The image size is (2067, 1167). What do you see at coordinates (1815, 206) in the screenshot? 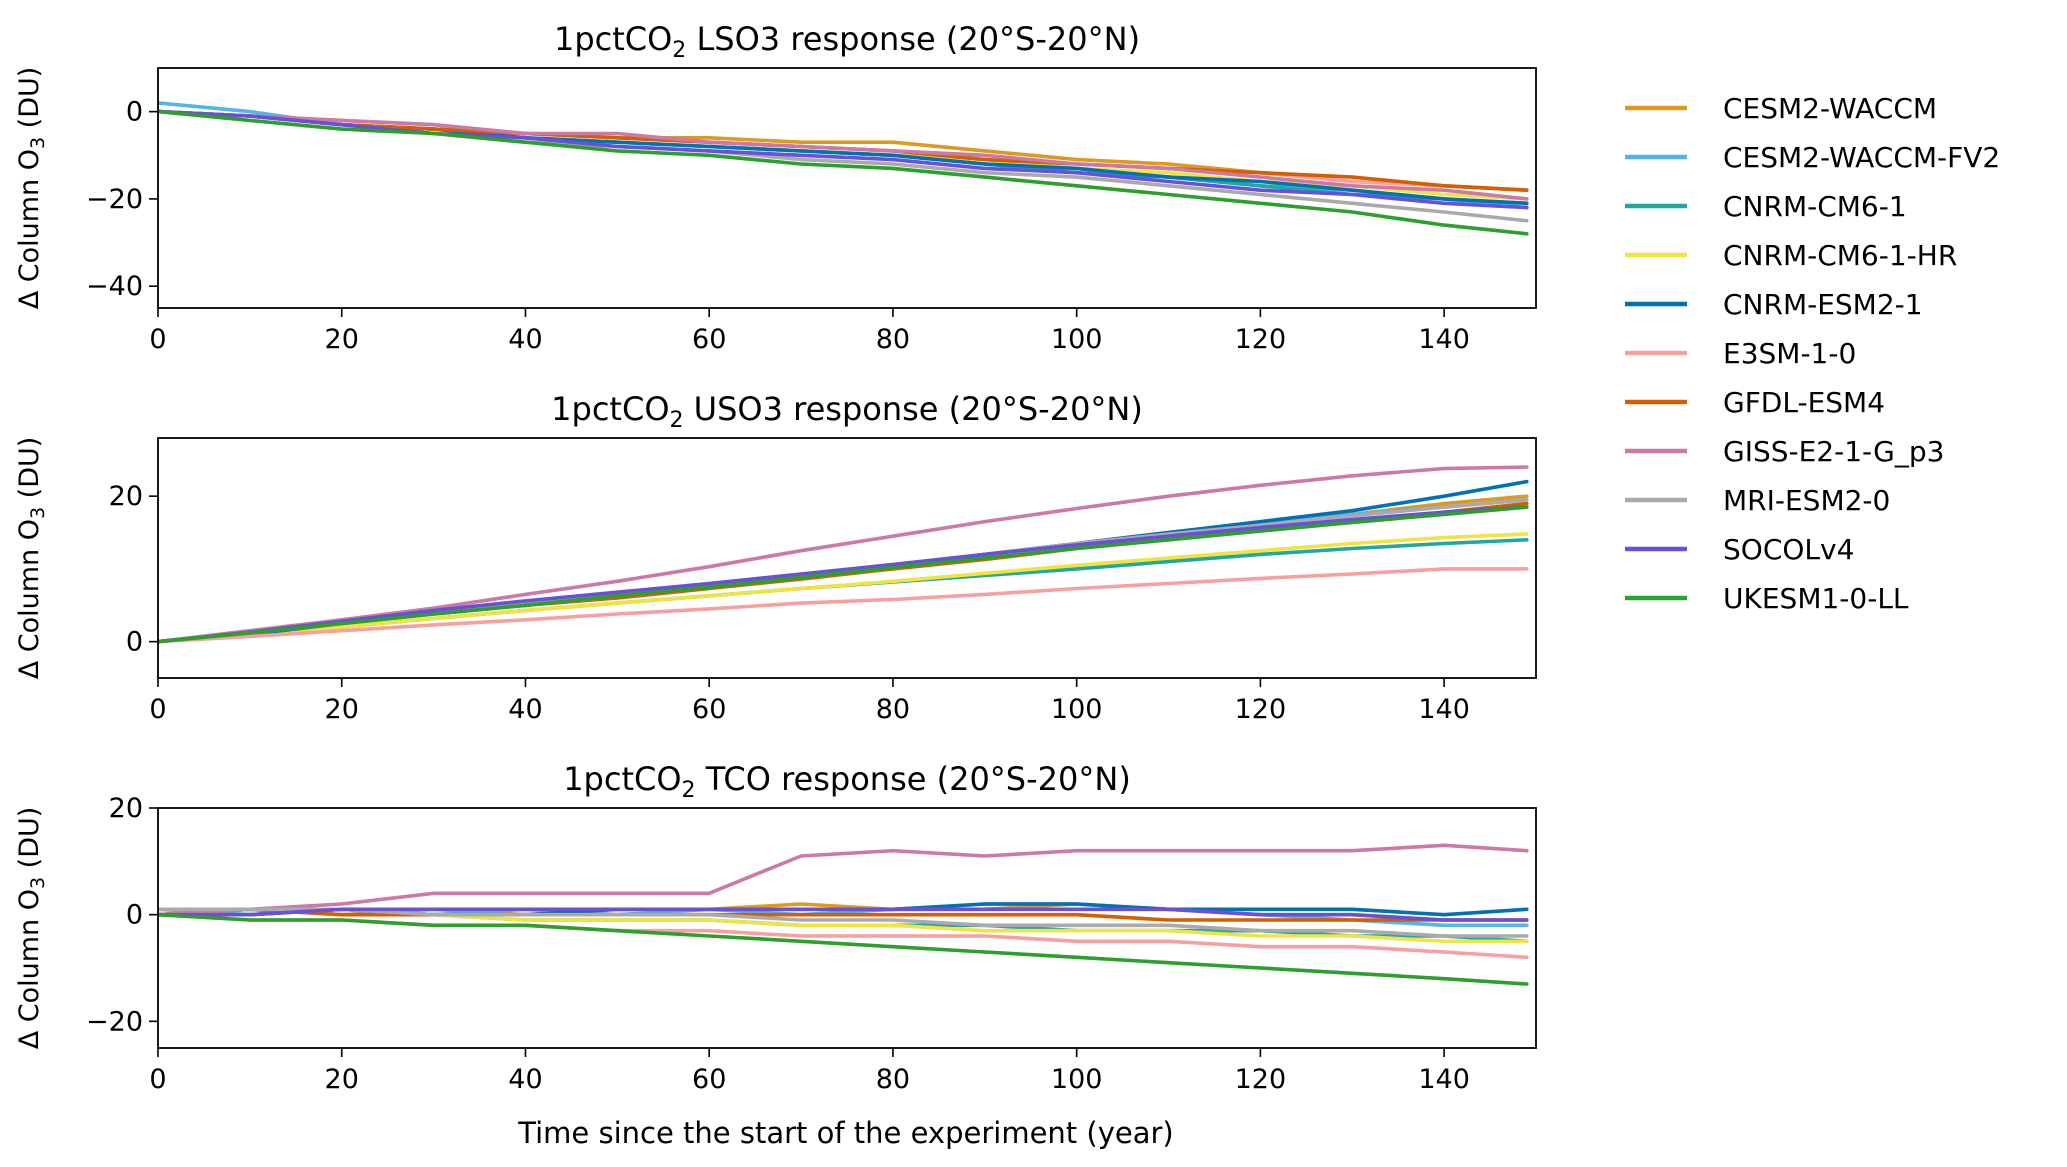
I see `legend-label: CNRM-CM6-1` at bounding box center [1815, 206].